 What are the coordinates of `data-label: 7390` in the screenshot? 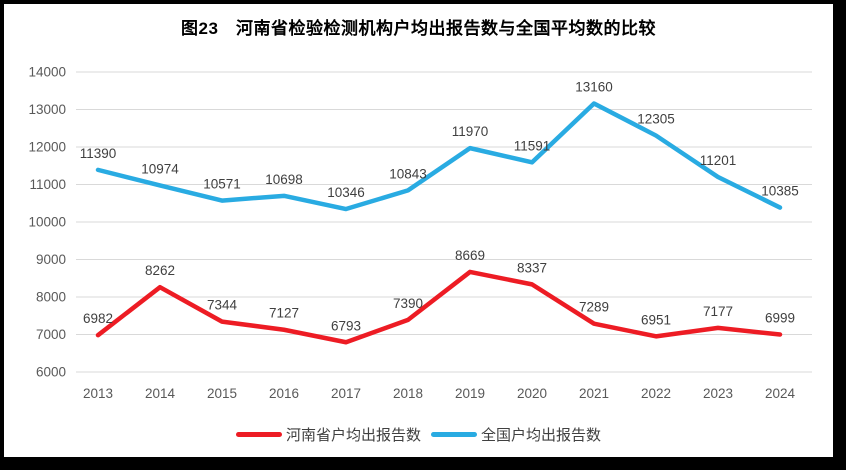 It's located at (408, 303).